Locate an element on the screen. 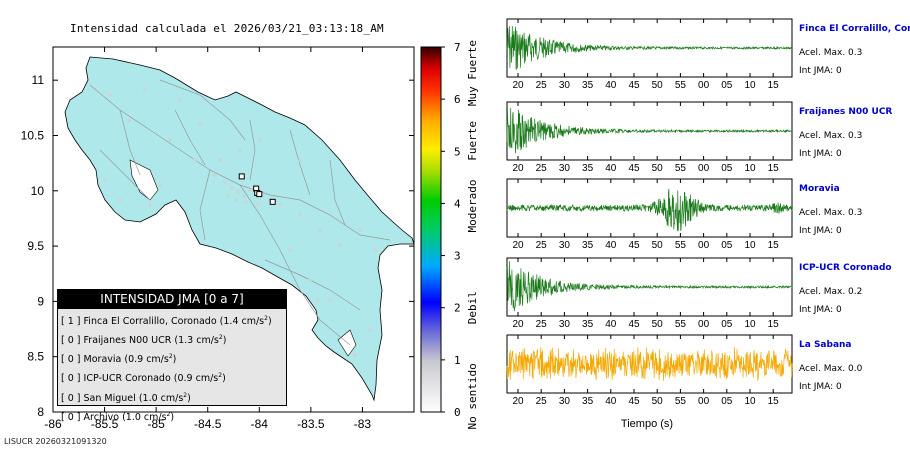 The height and width of the screenshot is (460, 910). map-x-tick-label: -84.5 is located at coordinates (208, 424).